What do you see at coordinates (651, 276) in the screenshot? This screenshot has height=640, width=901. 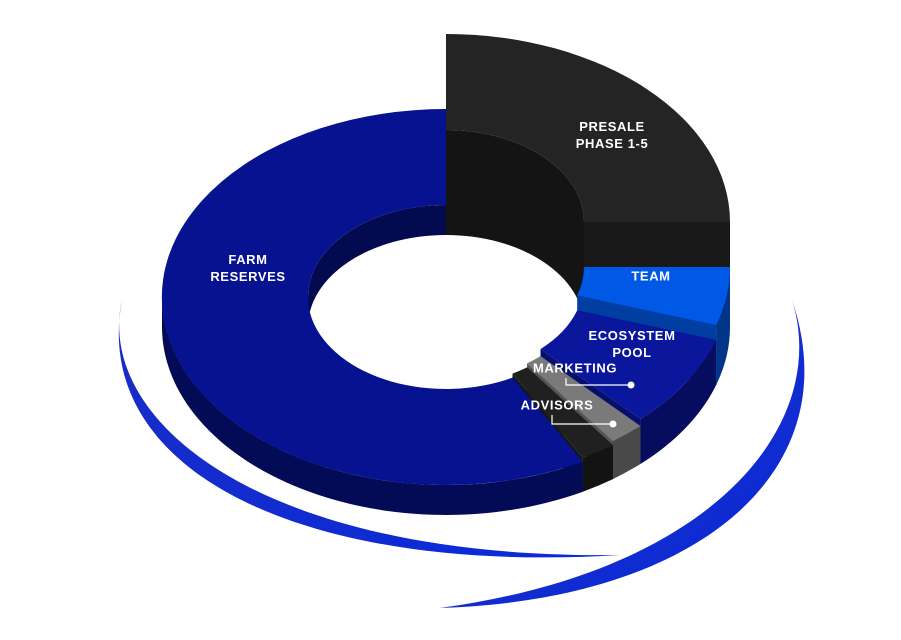 I see `slice-label: TEAM` at bounding box center [651, 276].